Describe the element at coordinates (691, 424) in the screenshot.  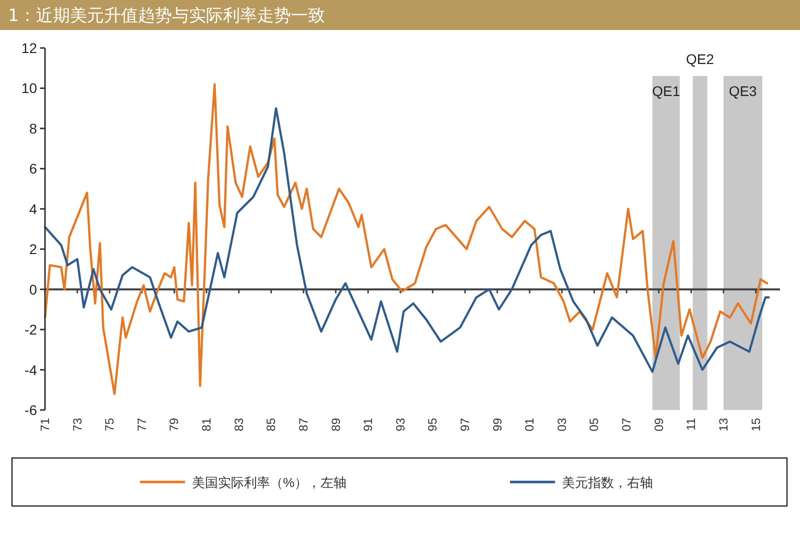
I see `x-tick-label: 11` at that location.